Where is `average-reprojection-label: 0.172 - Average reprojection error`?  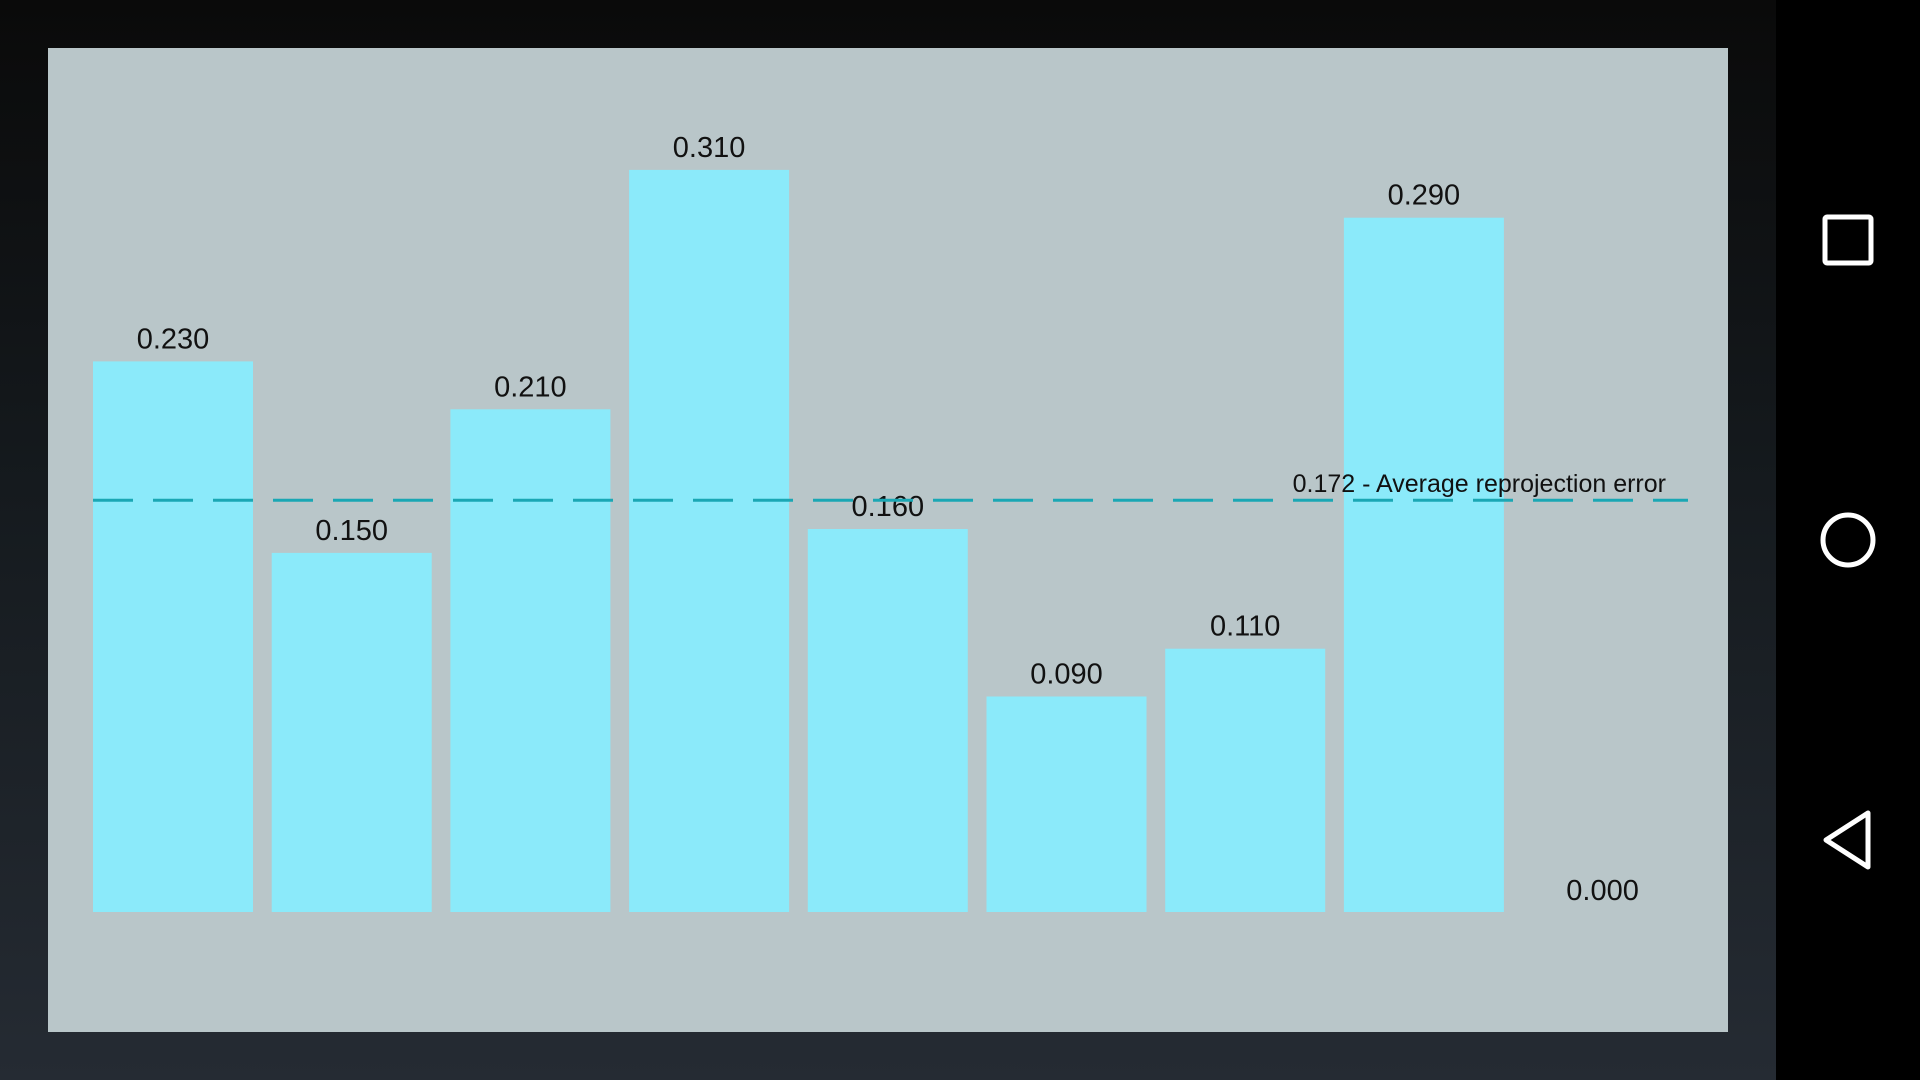
average-reprojection-label: 0.172 - Average reprojection error is located at coordinates (1479, 484).